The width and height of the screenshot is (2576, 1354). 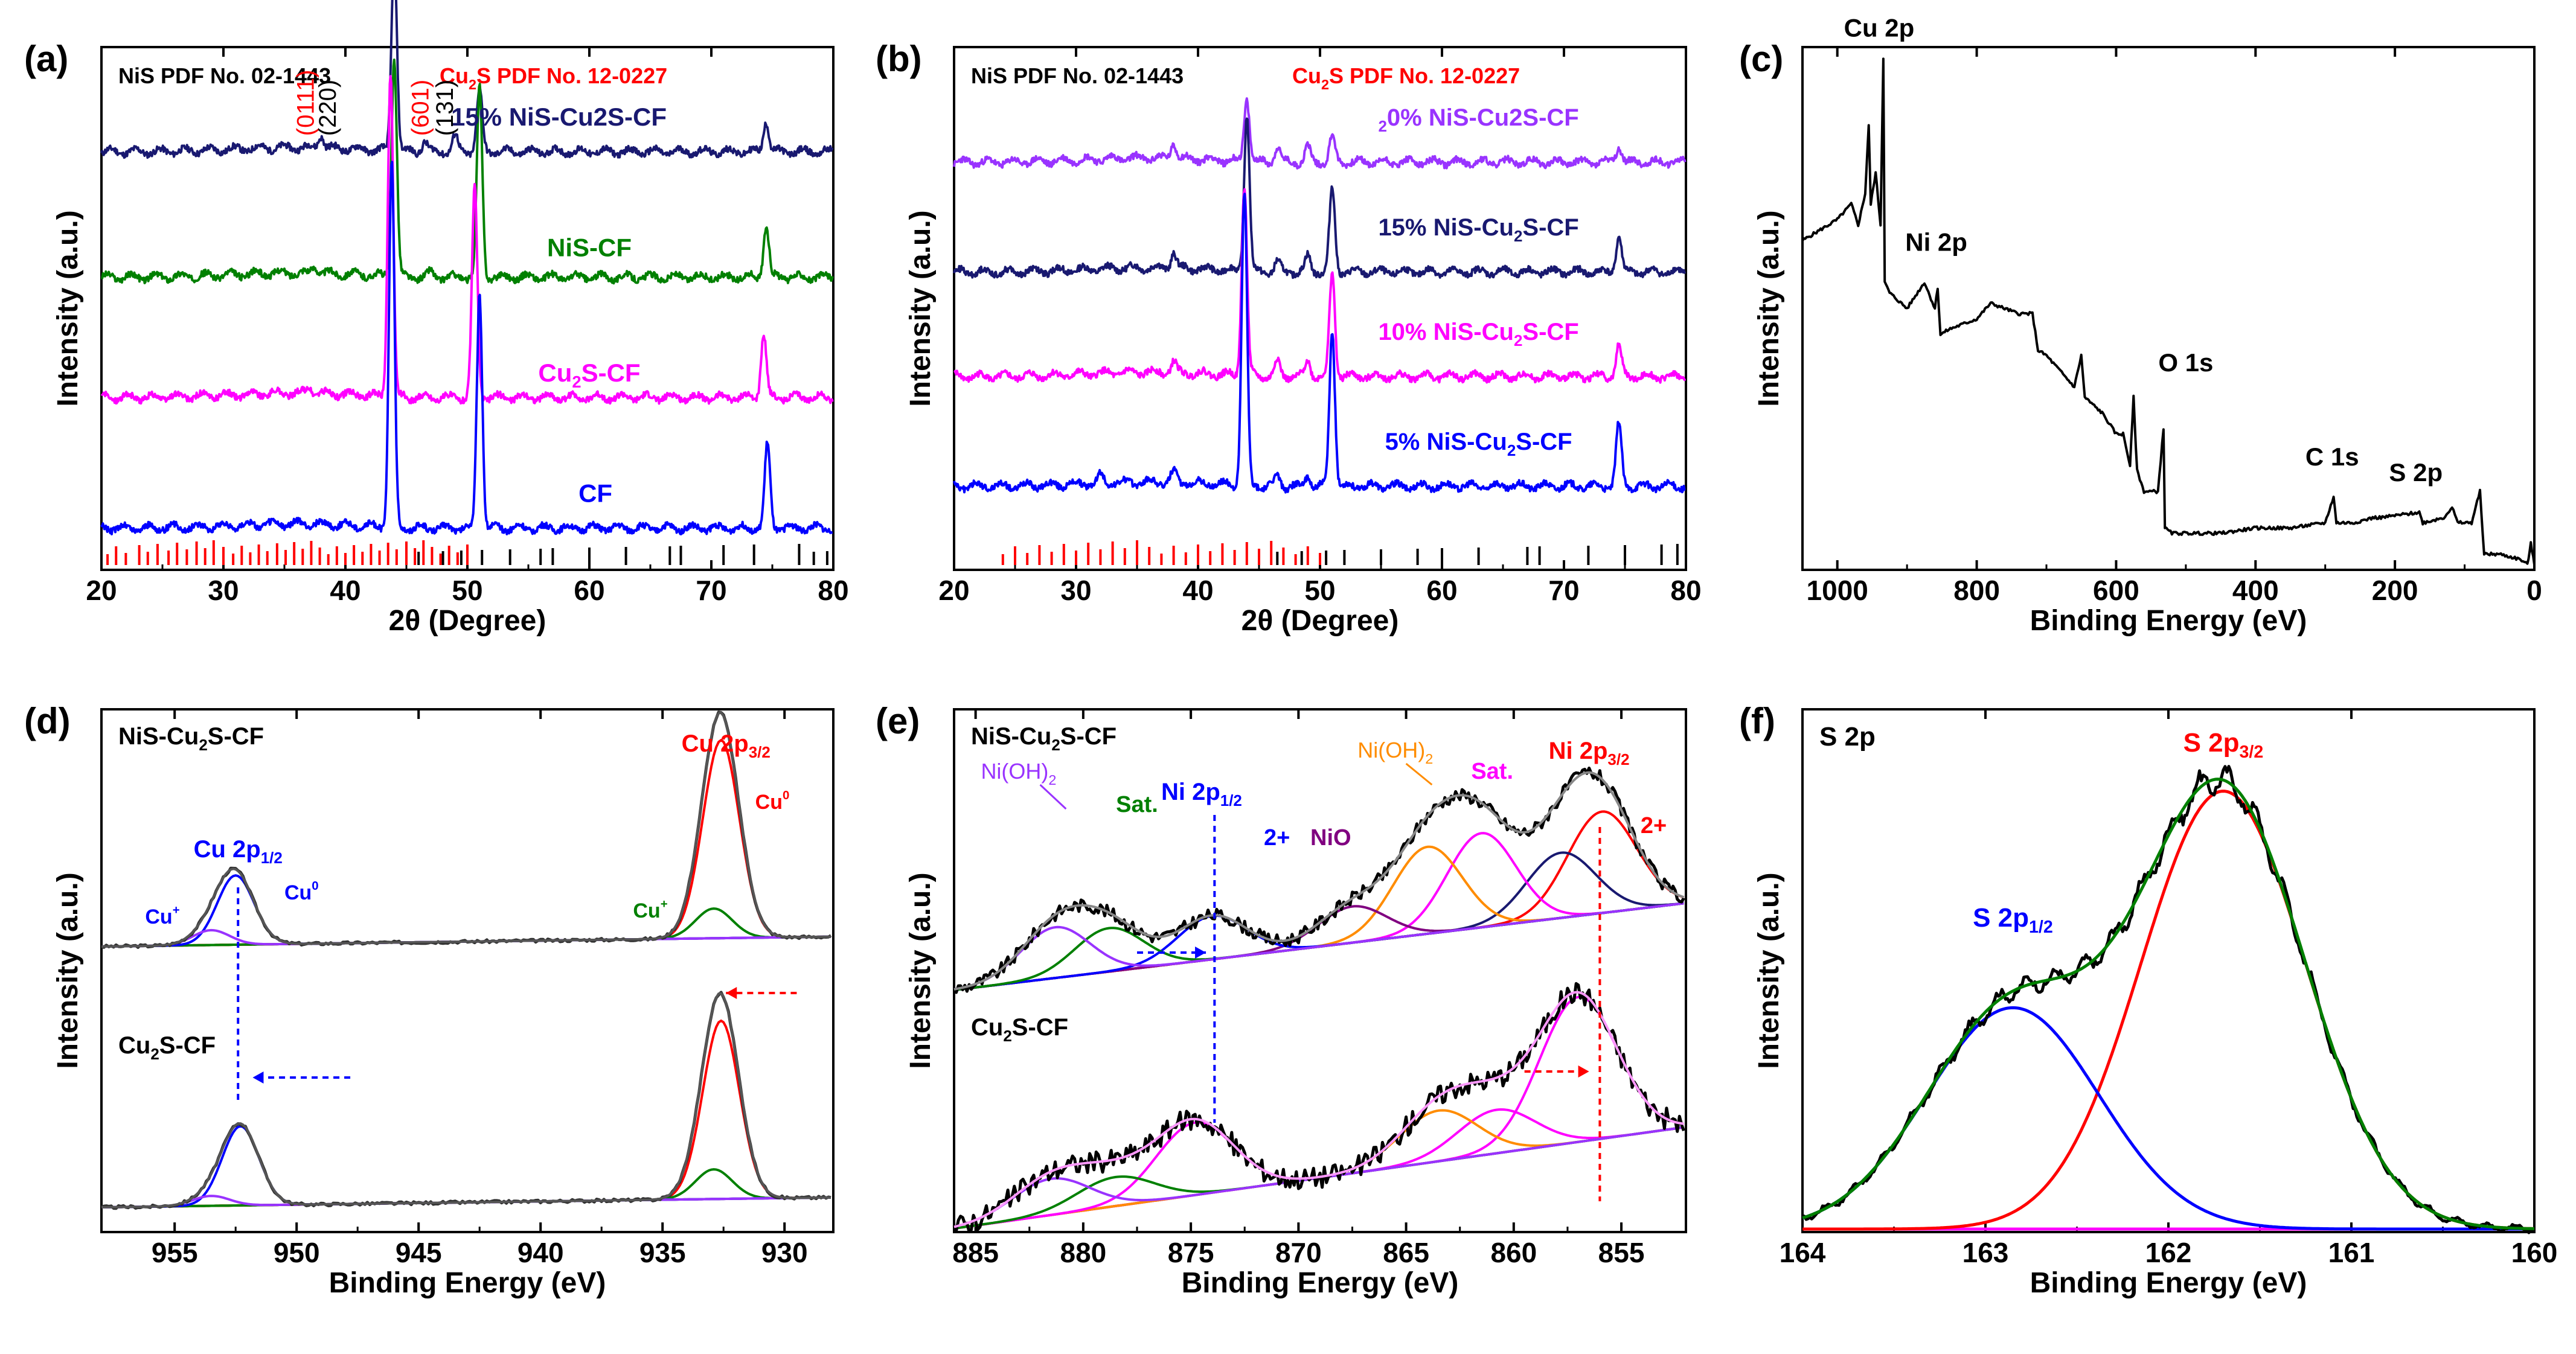 I want to click on x-tick-label: 855, so click(x=1621, y=1252).